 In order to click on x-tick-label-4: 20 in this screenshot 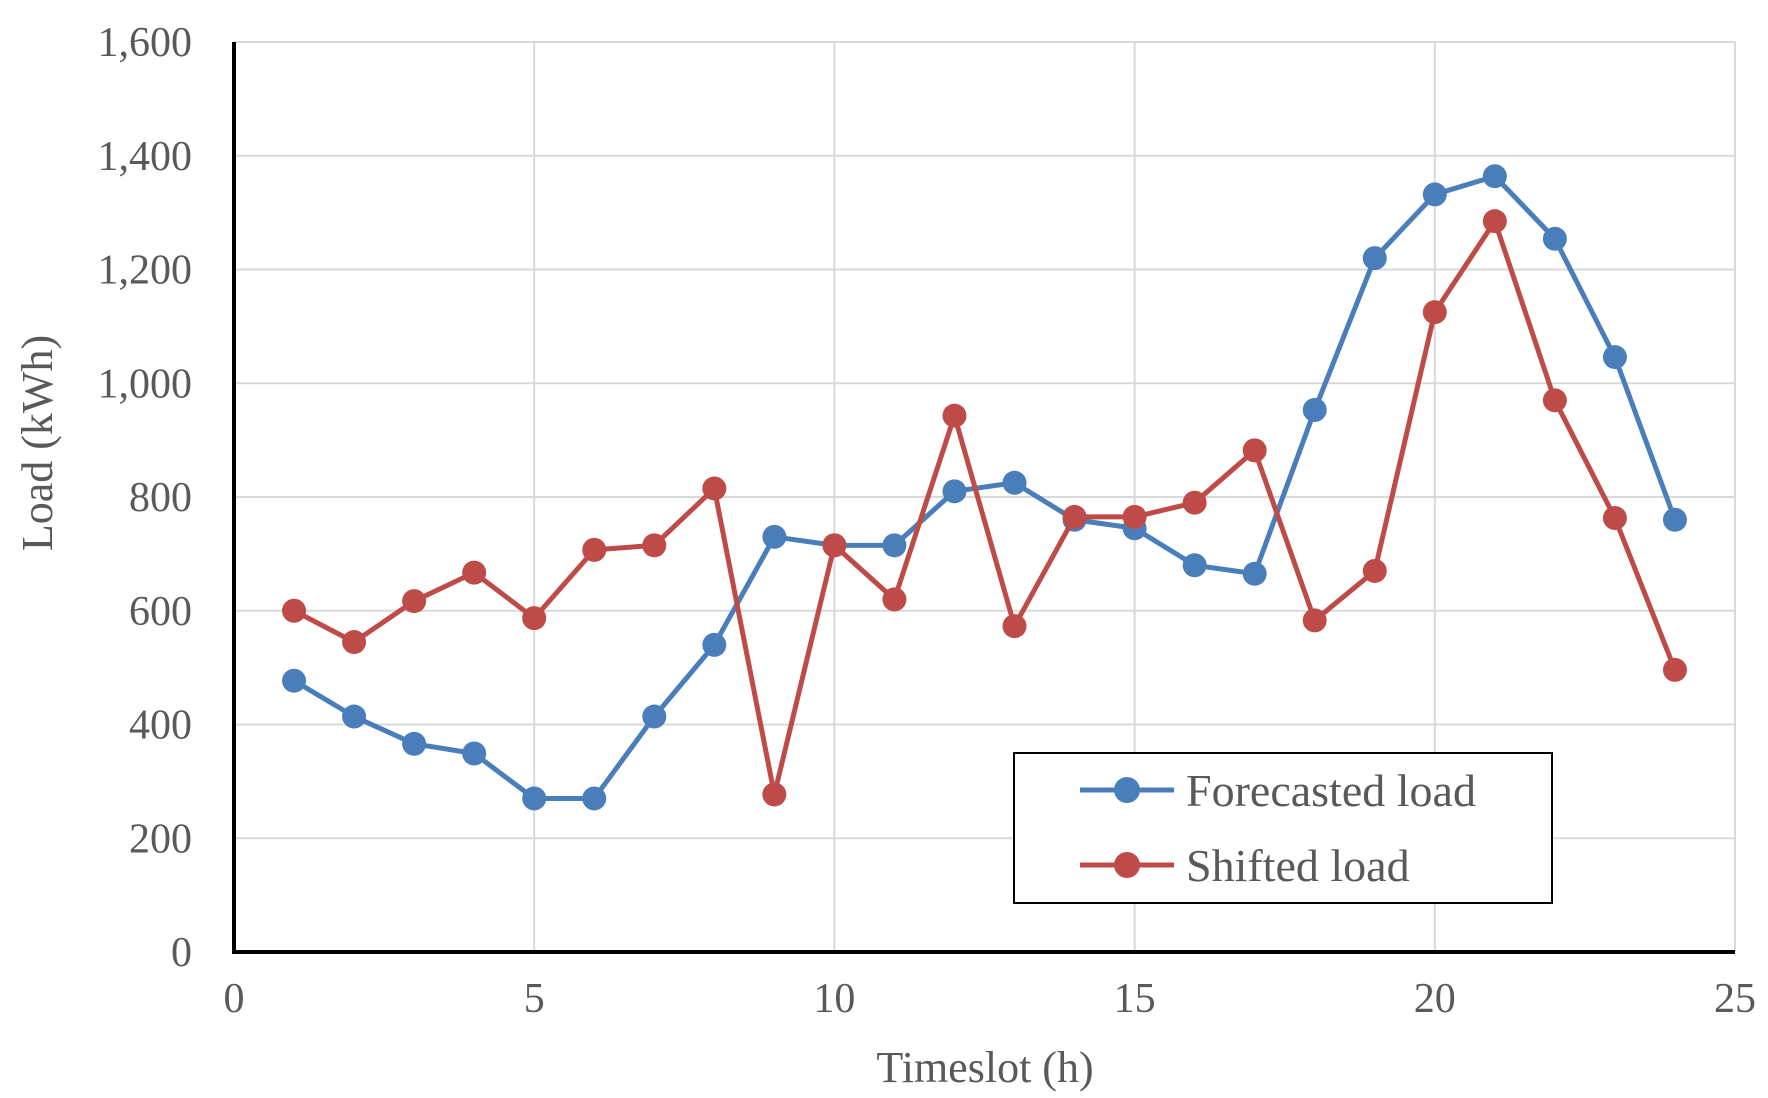, I will do `click(1435, 999)`.